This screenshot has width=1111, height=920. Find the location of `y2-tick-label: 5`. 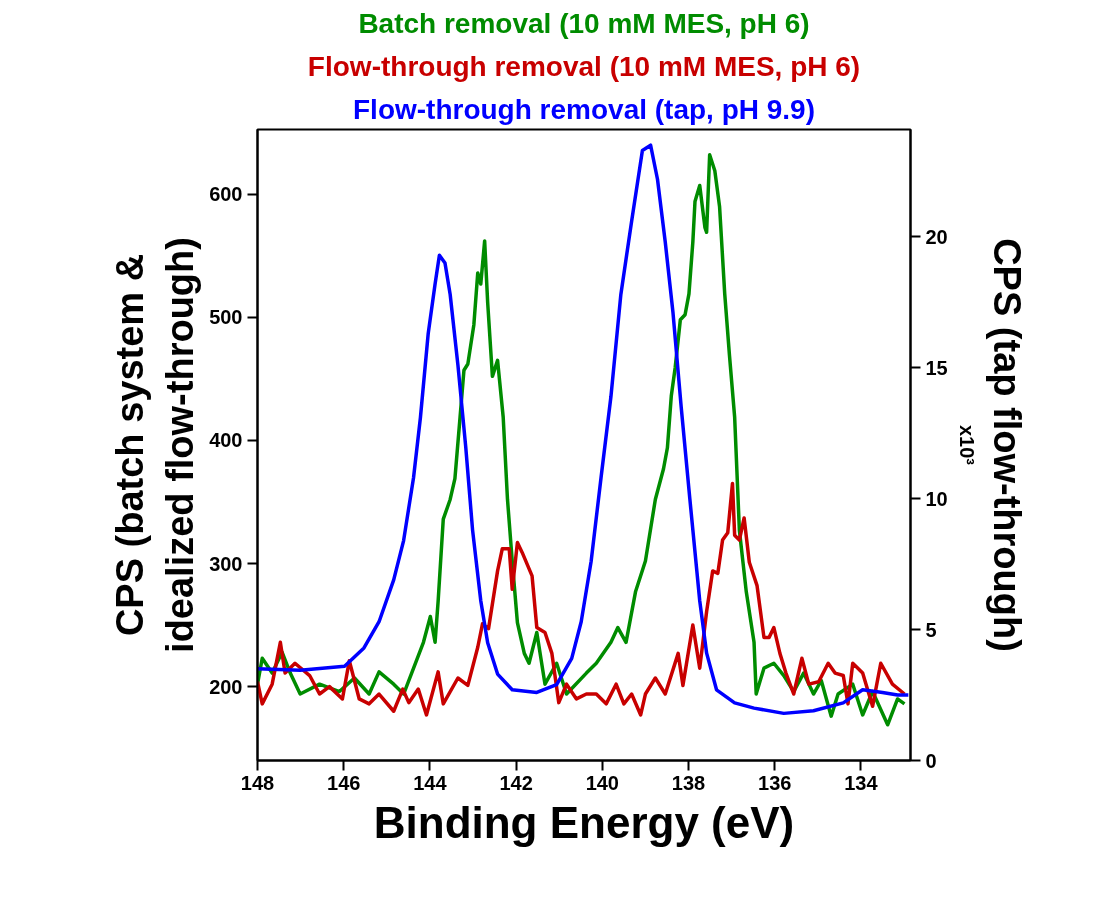

y2-tick-label: 5 is located at coordinates (931, 629).